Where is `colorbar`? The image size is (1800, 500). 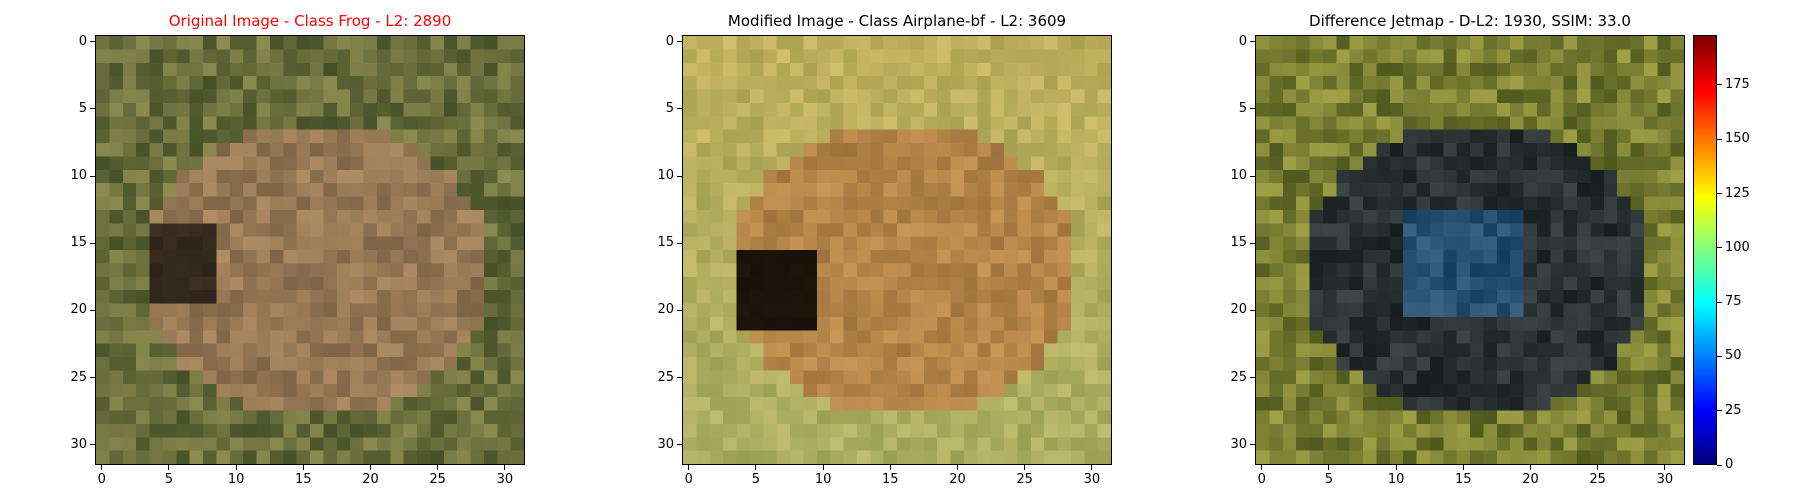 colorbar is located at coordinates (1705, 250).